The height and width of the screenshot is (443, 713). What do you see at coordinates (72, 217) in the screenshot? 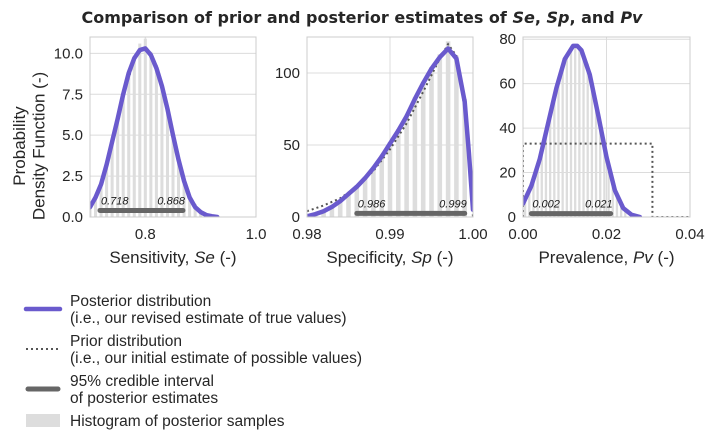
I see `y-tick-label: 0.0` at bounding box center [72, 217].